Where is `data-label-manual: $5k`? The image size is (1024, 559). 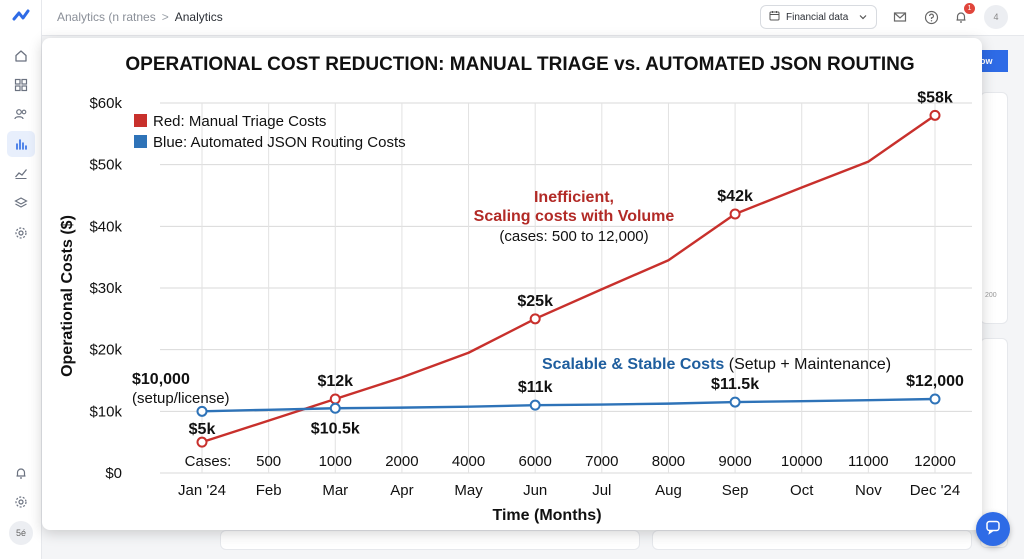
data-label-manual: $5k is located at coordinates (202, 429).